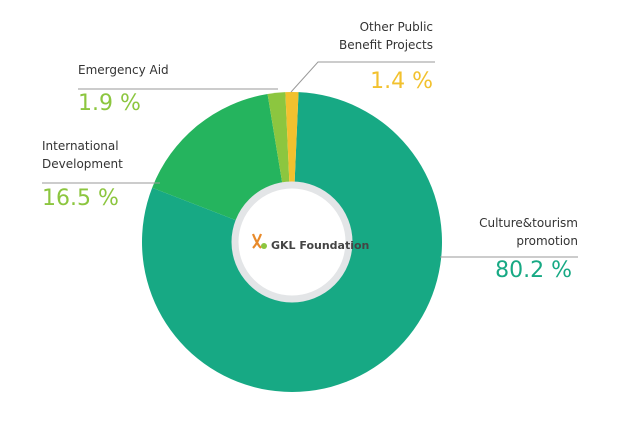 The width and height of the screenshot is (628, 428). What do you see at coordinates (264, 246) in the screenshot?
I see `logo-icon-dot` at bounding box center [264, 246].